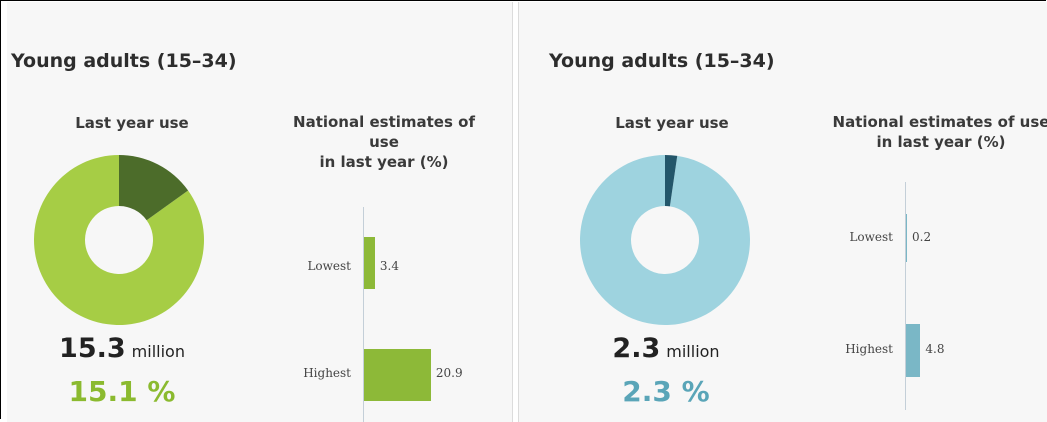 This screenshot has width=1047, height=422. What do you see at coordinates (922, 237) in the screenshot?
I see `bar-value-label: 0.2` at bounding box center [922, 237].